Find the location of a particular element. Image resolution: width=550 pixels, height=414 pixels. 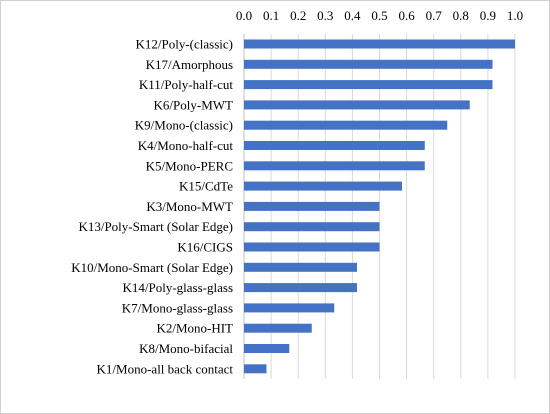

category-label: K3/Mono-MWT is located at coordinates (189, 206).